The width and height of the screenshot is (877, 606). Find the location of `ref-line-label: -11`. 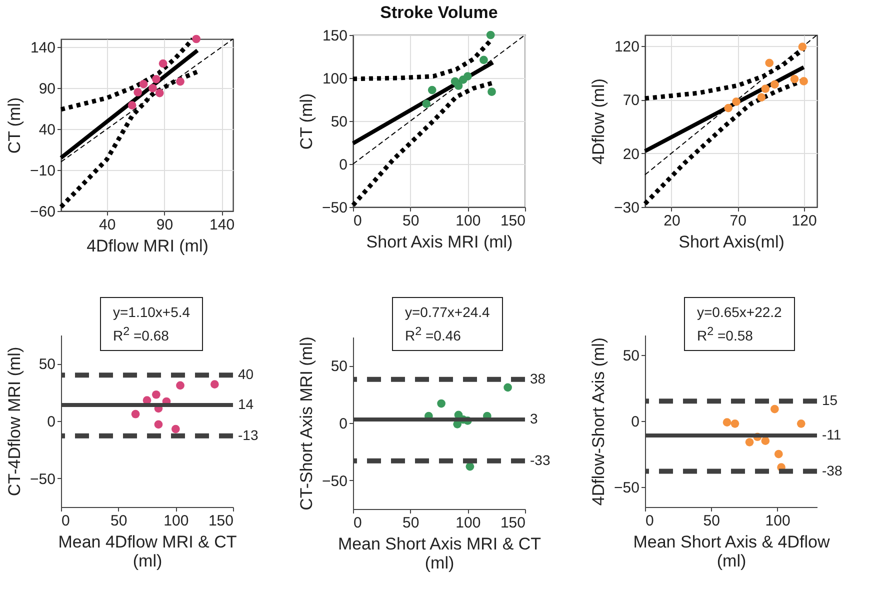

ref-line-label: -11 is located at coordinates (832, 434).